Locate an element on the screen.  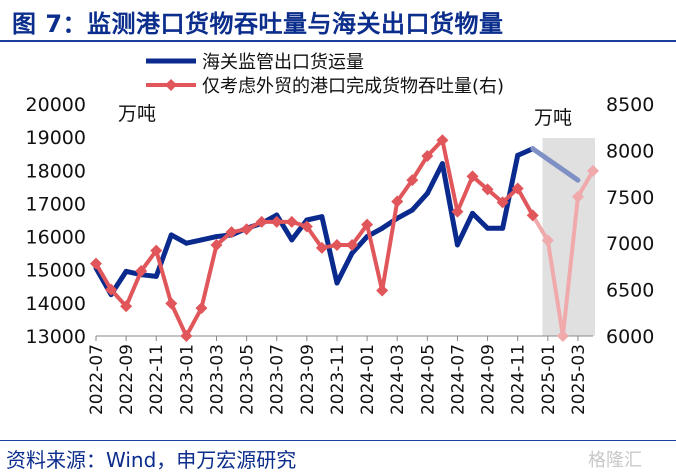
x-tick-label: 2023-09 is located at coordinates (308, 379).